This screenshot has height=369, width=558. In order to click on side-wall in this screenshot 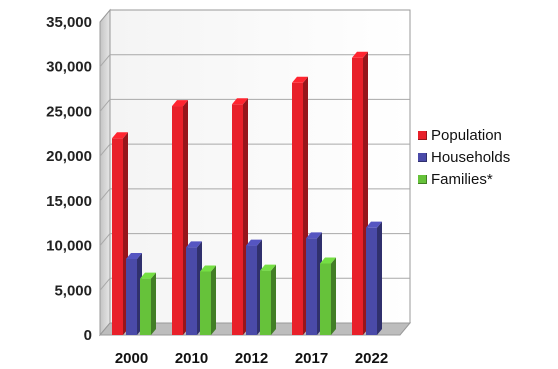, I will do `click(105, 172)`.